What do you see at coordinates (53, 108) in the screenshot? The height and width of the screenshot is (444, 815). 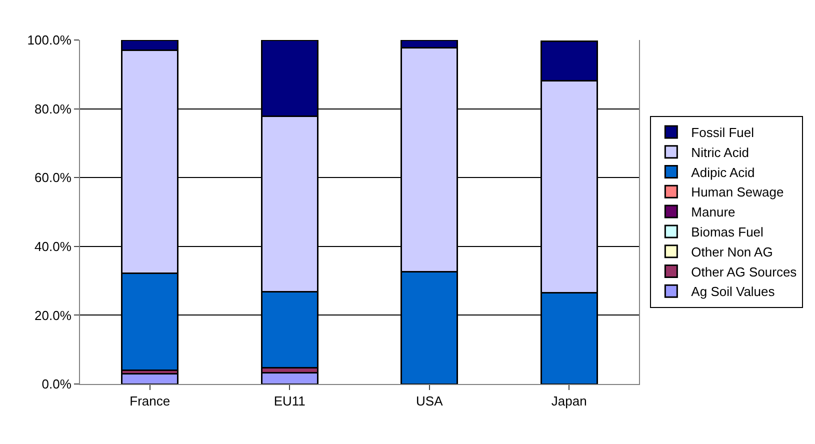 I see `y-tick-label: 80.0%` at bounding box center [53, 108].